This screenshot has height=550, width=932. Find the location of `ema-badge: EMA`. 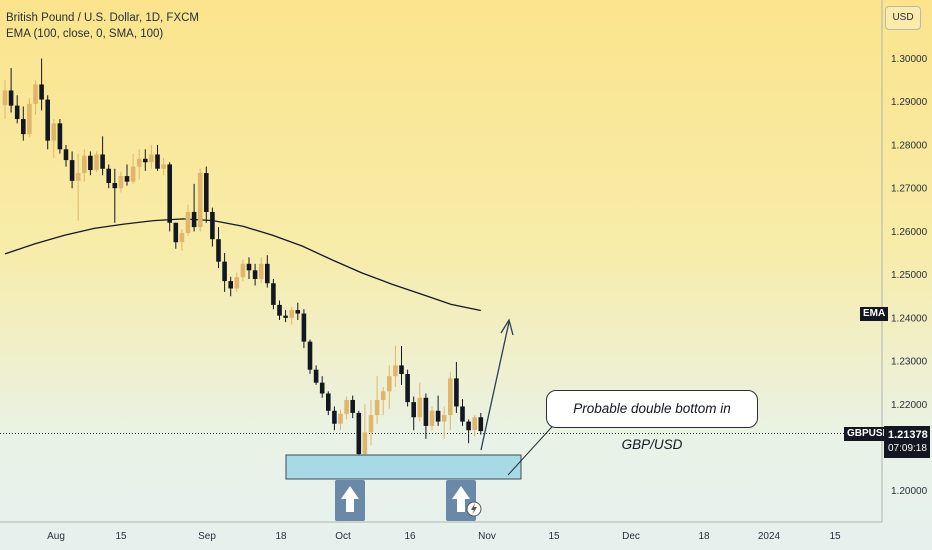

ema-badge: EMA is located at coordinates (874, 314).